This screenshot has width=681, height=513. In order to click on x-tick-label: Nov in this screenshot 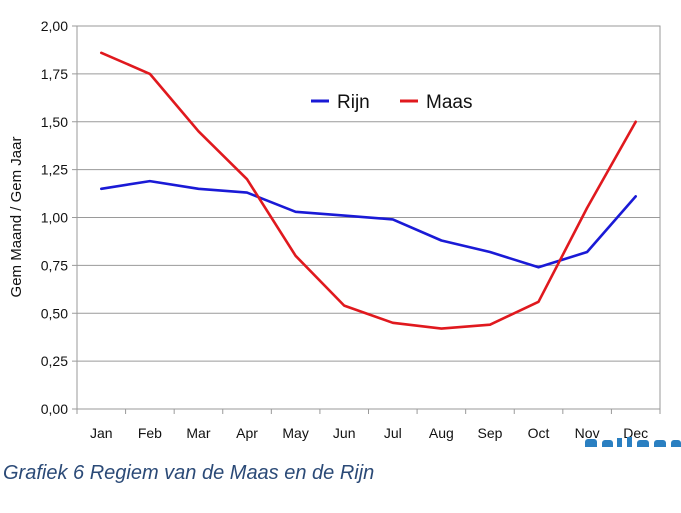, I will do `click(587, 433)`.